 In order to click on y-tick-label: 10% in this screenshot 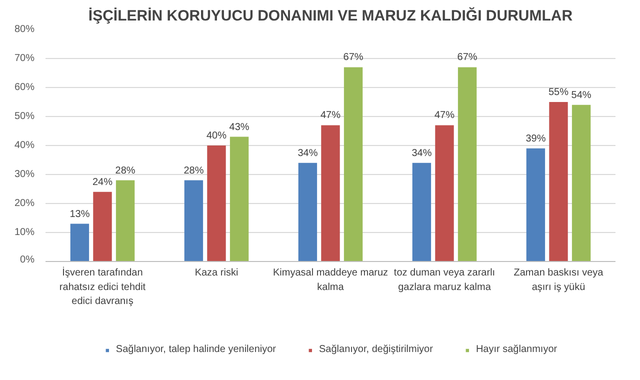, I will do `click(24, 232)`.